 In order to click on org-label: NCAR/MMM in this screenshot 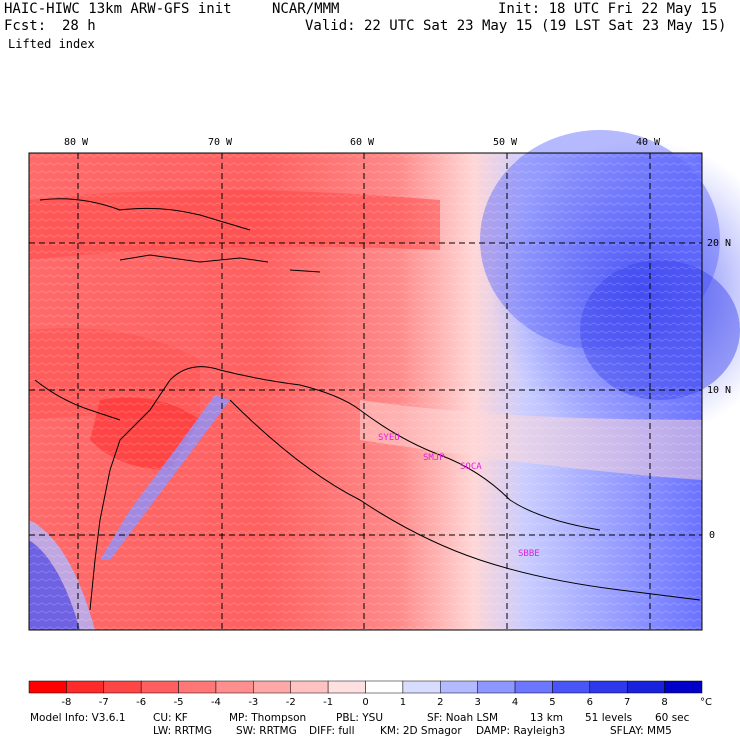, I will do `click(306, 9)`.